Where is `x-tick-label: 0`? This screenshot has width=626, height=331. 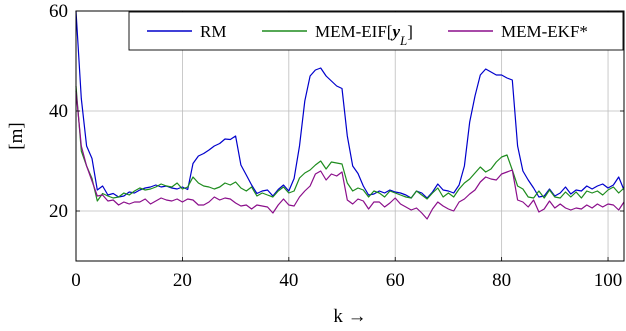
x-tick-label: 0 is located at coordinates (76, 280).